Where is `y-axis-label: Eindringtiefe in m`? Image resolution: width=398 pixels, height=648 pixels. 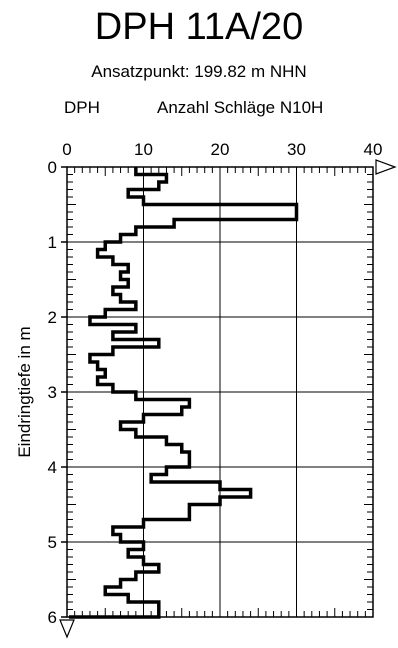 y-axis-label: Eindringtiefe in m is located at coordinates (24, 391).